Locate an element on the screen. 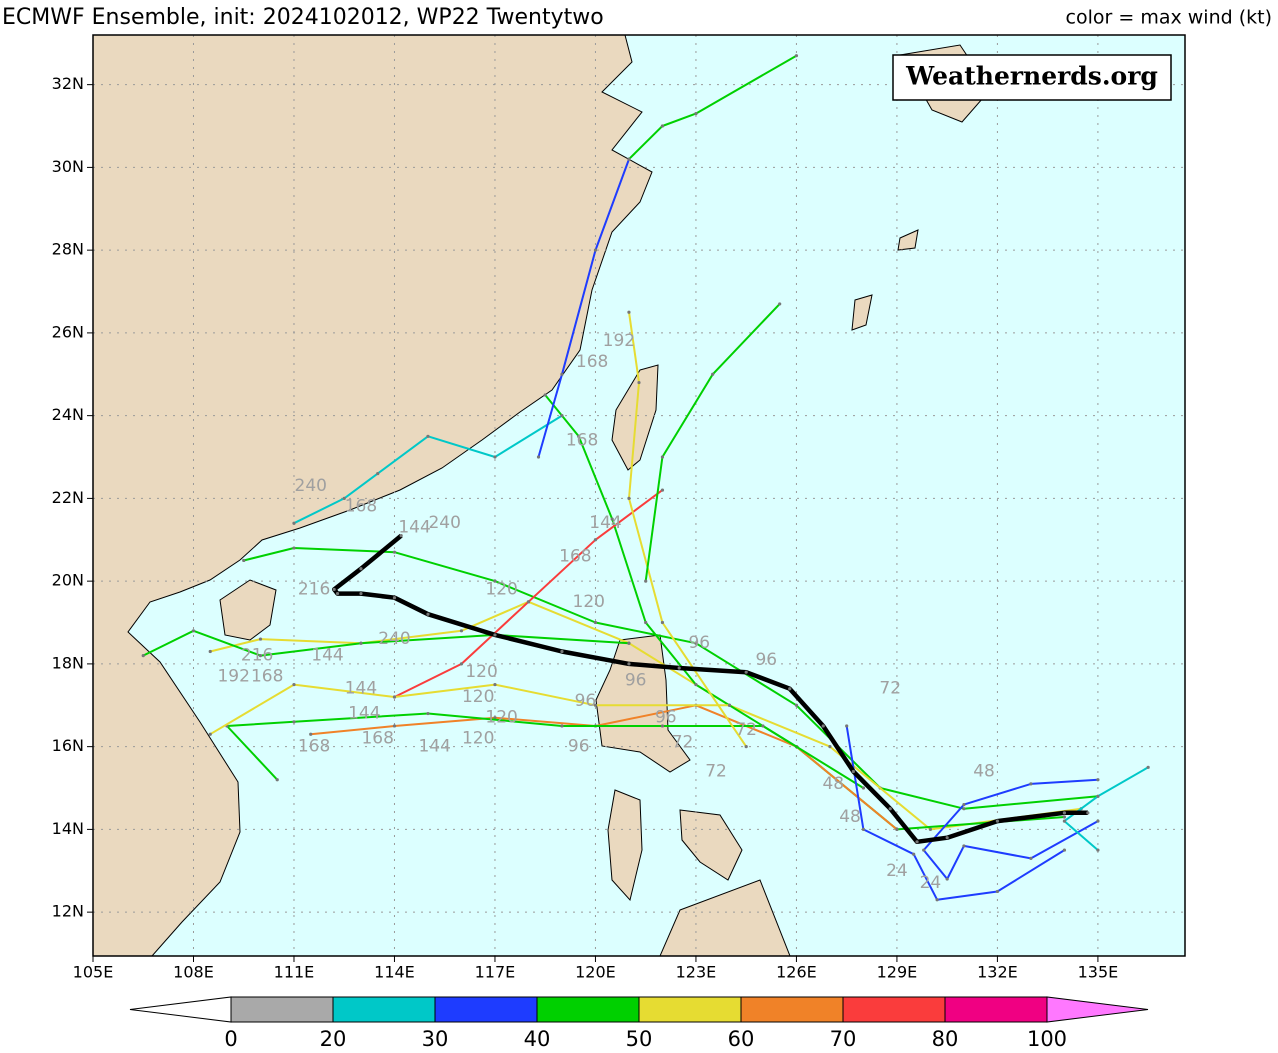 The height and width of the screenshot is (1053, 1278). y-tick-label: 24N is located at coordinates (68, 414).